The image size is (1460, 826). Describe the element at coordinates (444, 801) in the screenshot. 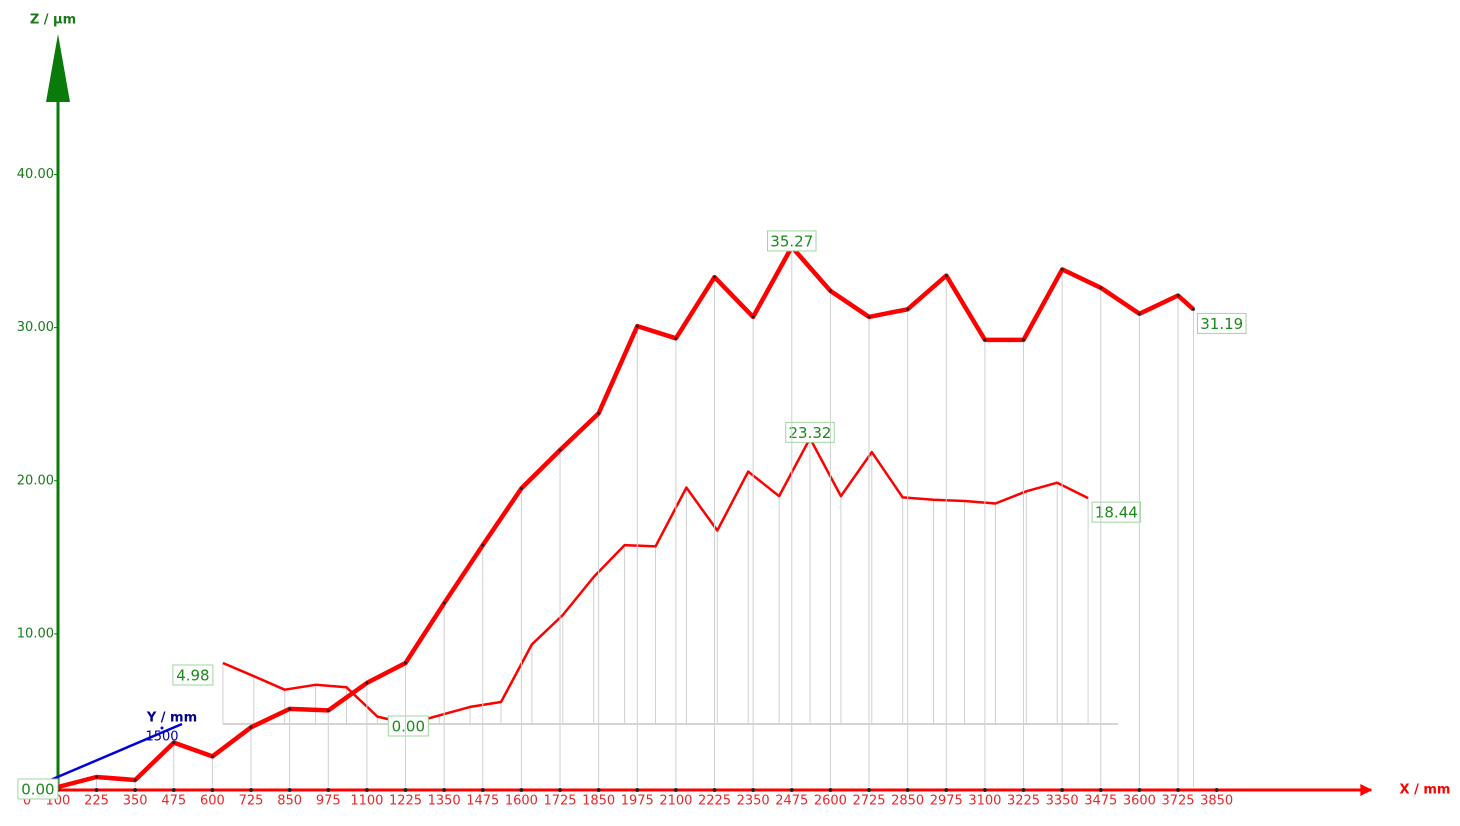

I see `x-tick-label: 1350` at that location.